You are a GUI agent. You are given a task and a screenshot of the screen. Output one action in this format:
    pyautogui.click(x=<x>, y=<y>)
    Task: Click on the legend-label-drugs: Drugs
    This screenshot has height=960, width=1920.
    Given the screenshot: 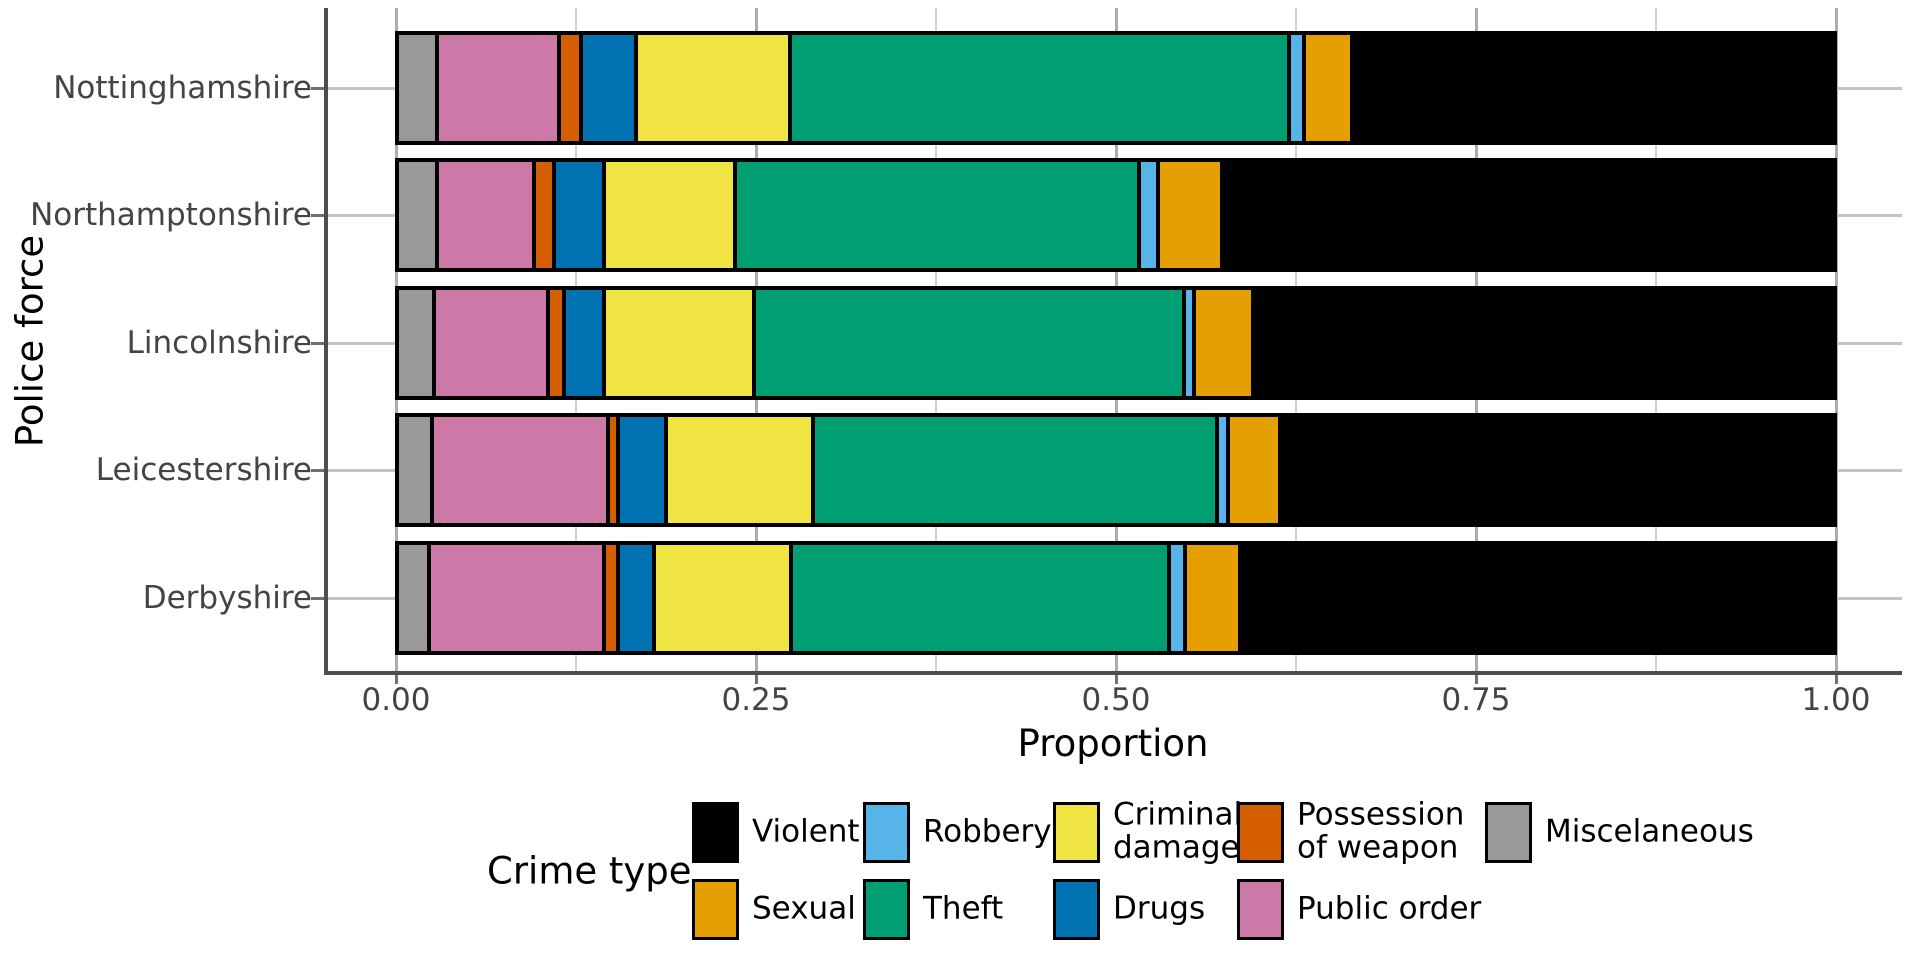 What is the action you would take?
    pyautogui.click(x=1159, y=908)
    